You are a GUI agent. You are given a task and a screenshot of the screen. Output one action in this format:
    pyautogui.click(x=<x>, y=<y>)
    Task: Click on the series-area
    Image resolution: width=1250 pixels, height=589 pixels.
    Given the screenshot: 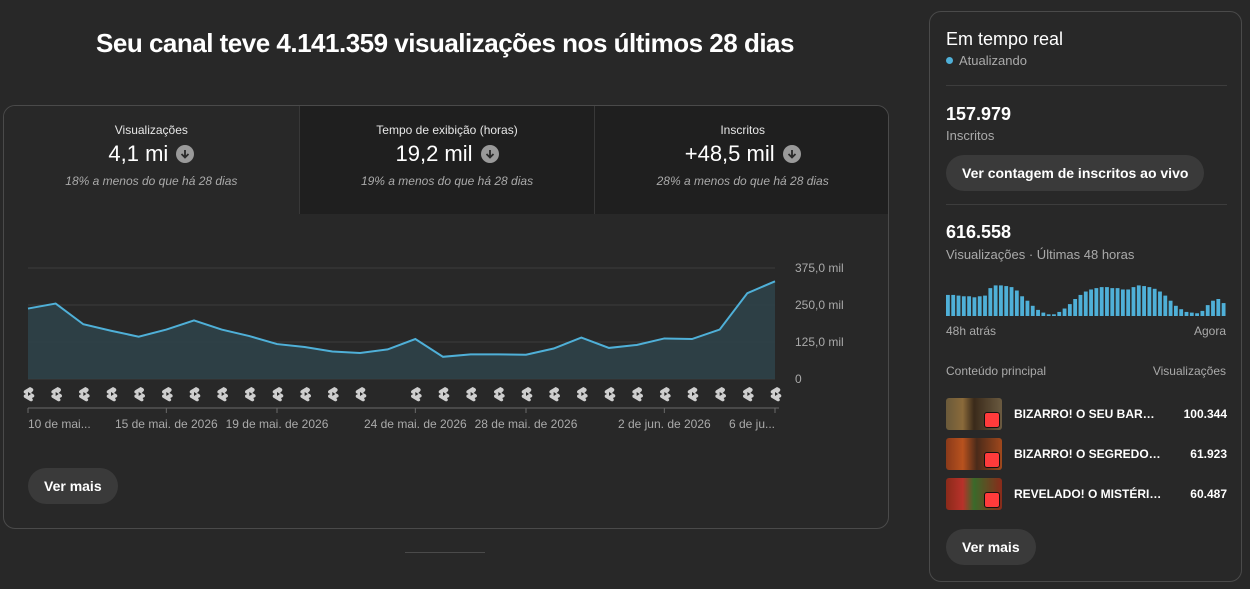 What is the action you would take?
    pyautogui.click(x=401, y=330)
    